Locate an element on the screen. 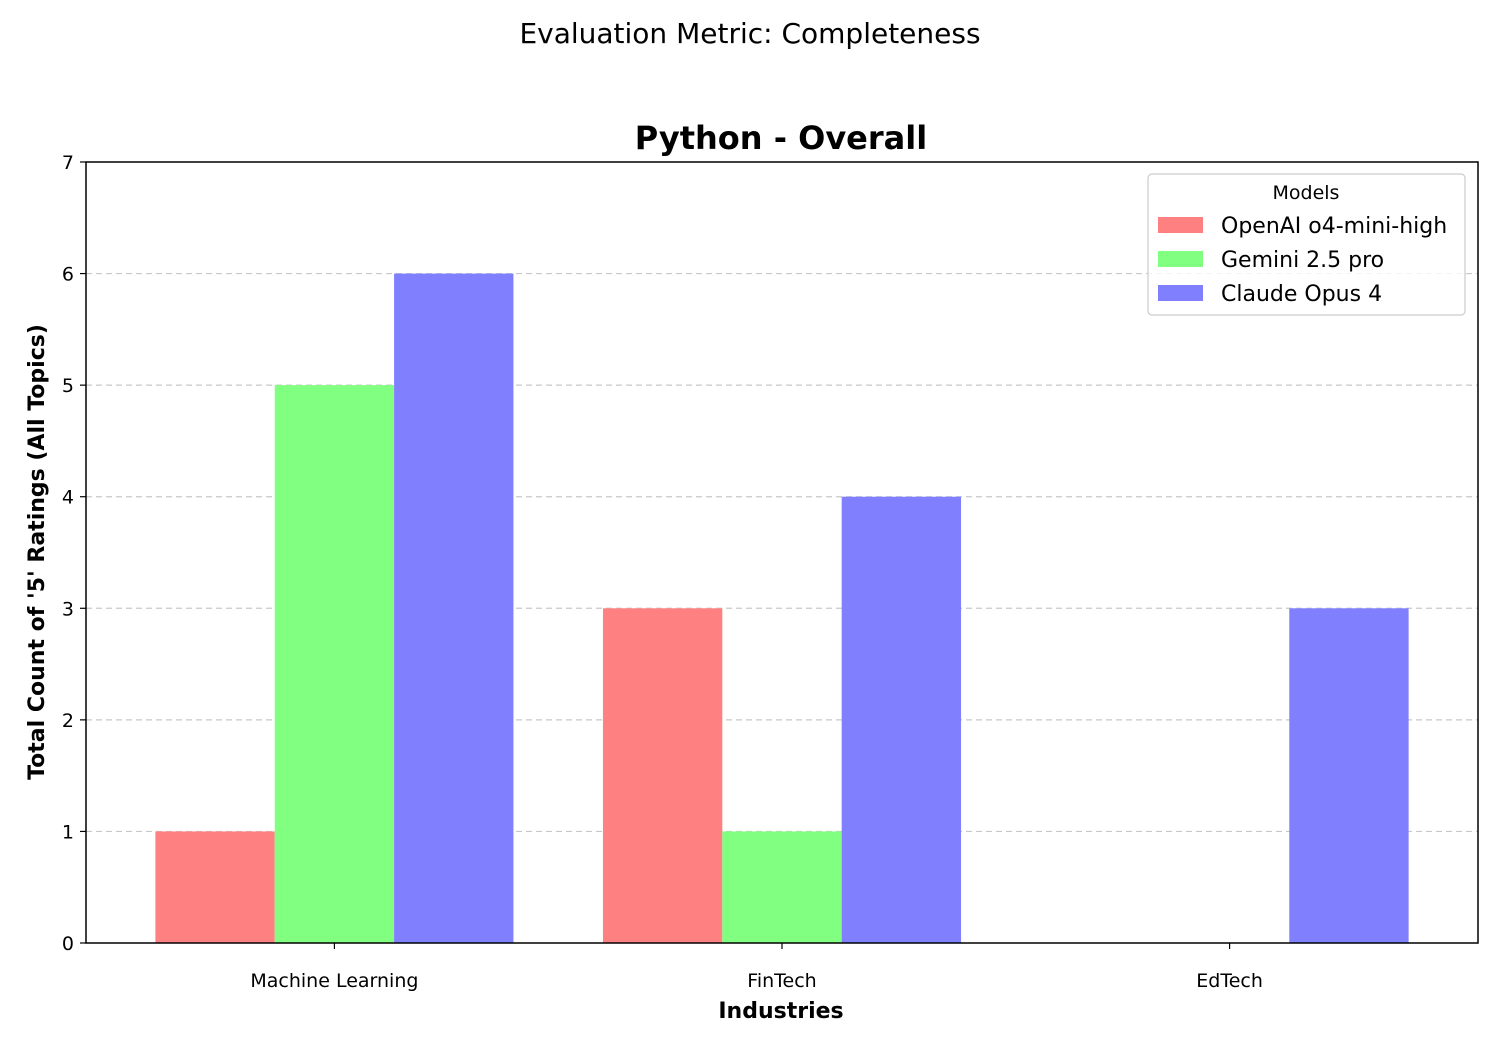 The height and width of the screenshot is (1050, 1500). x-tick-label: EdTech is located at coordinates (1229, 981).